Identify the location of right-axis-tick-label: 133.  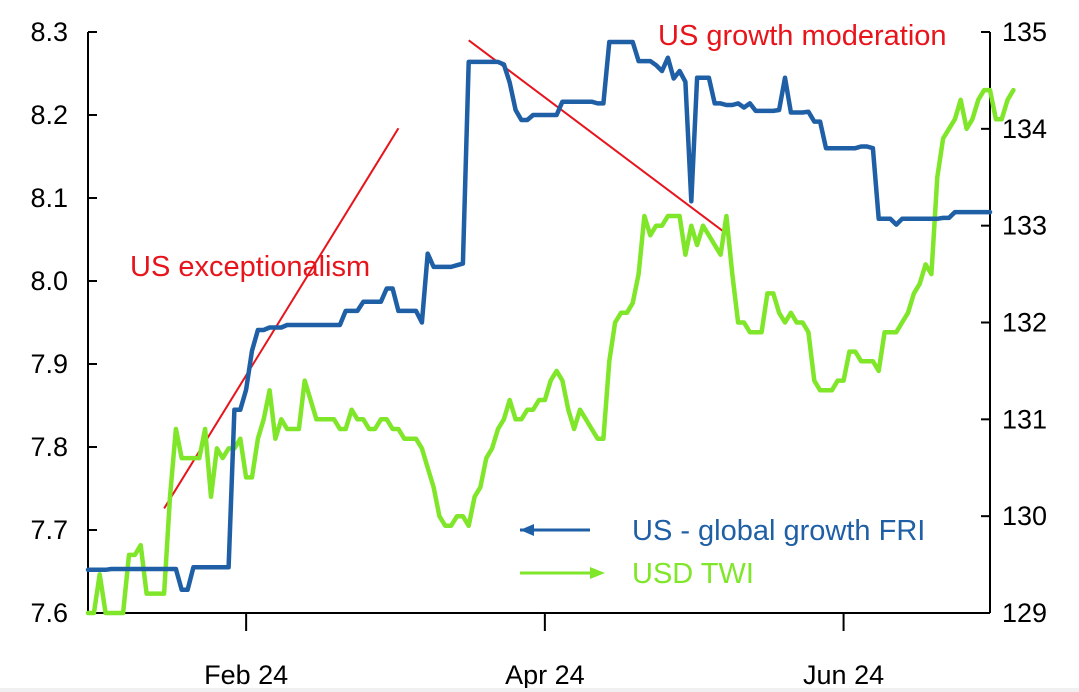
(1024, 226).